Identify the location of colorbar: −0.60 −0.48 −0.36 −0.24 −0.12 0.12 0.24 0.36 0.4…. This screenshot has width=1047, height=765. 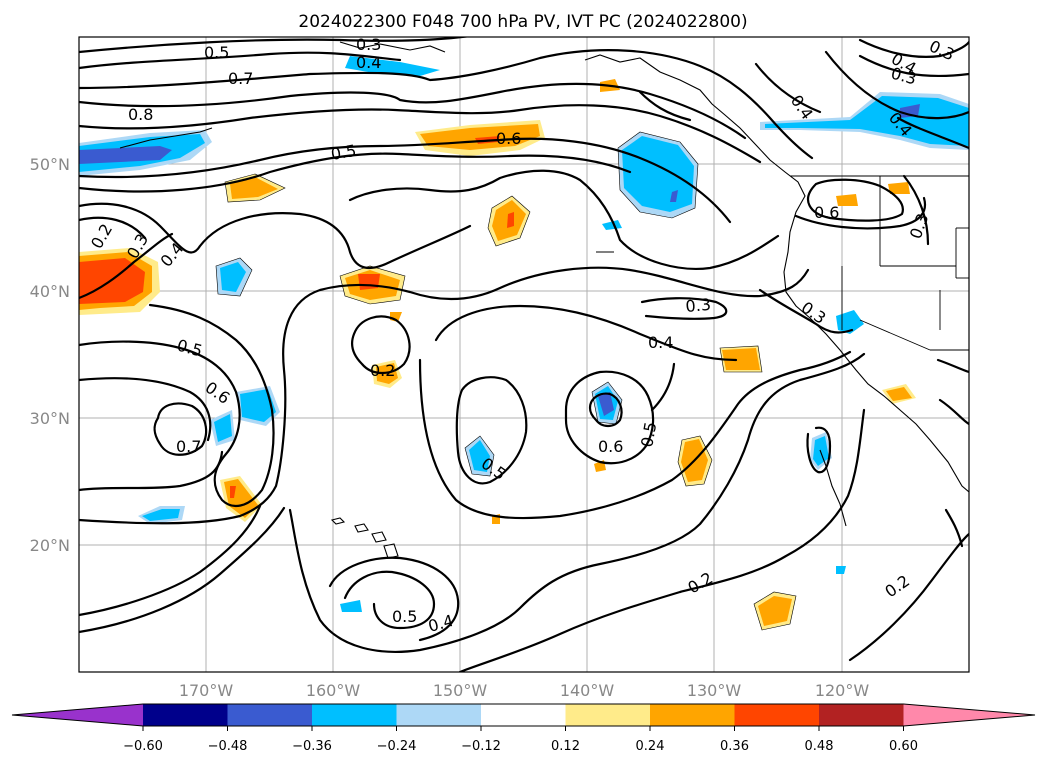
(523, 728).